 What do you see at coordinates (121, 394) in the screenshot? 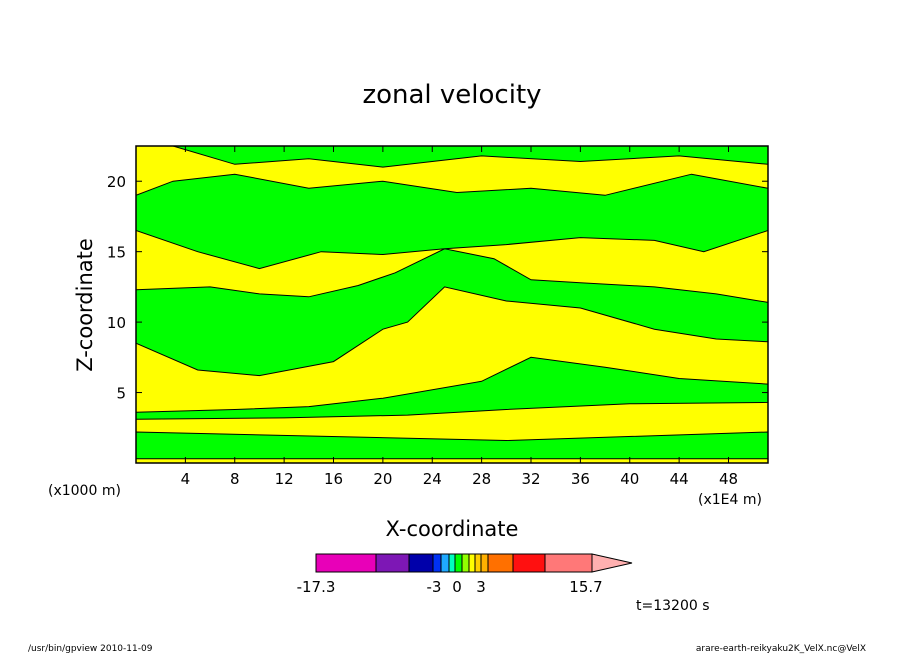
I see `y-tick-label-0: 5` at bounding box center [121, 394].